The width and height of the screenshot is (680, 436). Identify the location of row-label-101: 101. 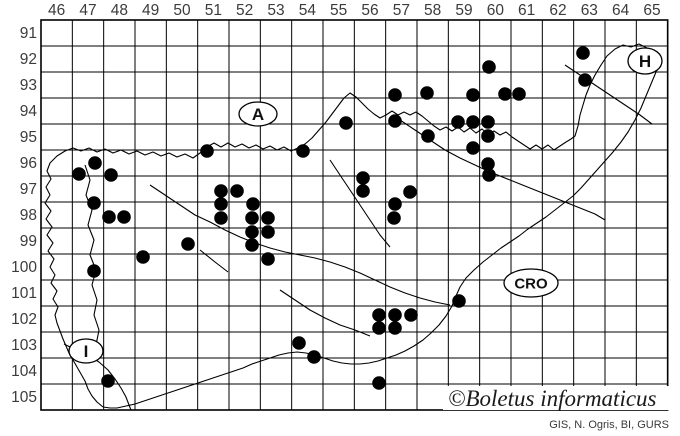
(24, 293).